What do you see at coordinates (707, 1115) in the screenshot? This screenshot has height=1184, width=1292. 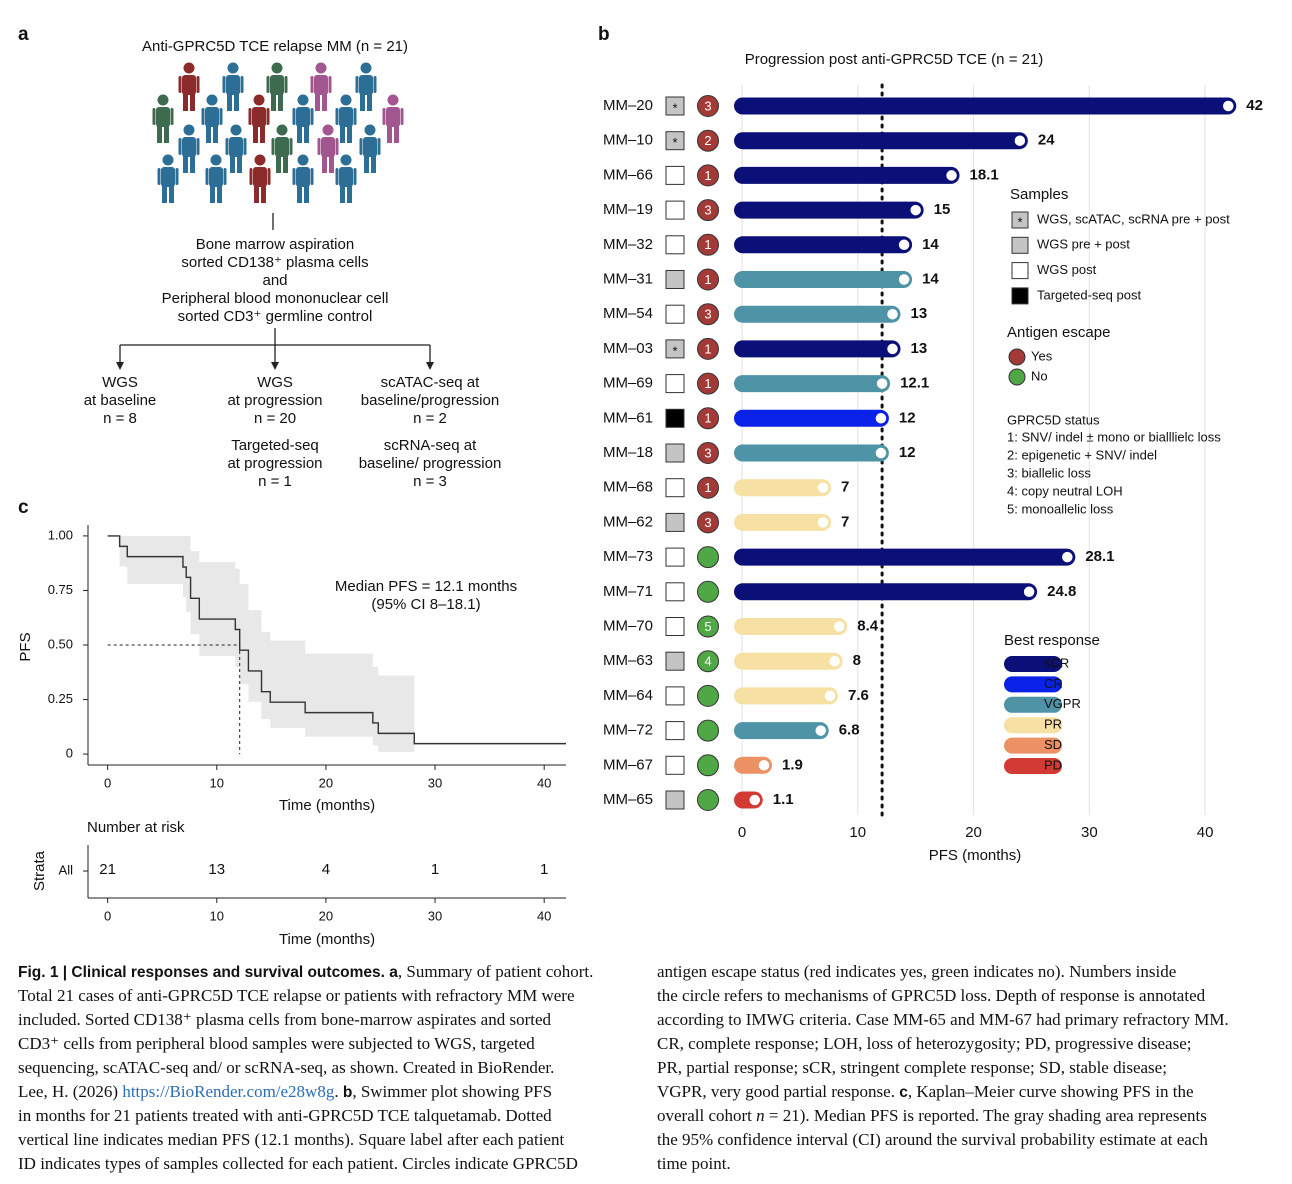 I see `caption-text: overall cohort` at bounding box center [707, 1115].